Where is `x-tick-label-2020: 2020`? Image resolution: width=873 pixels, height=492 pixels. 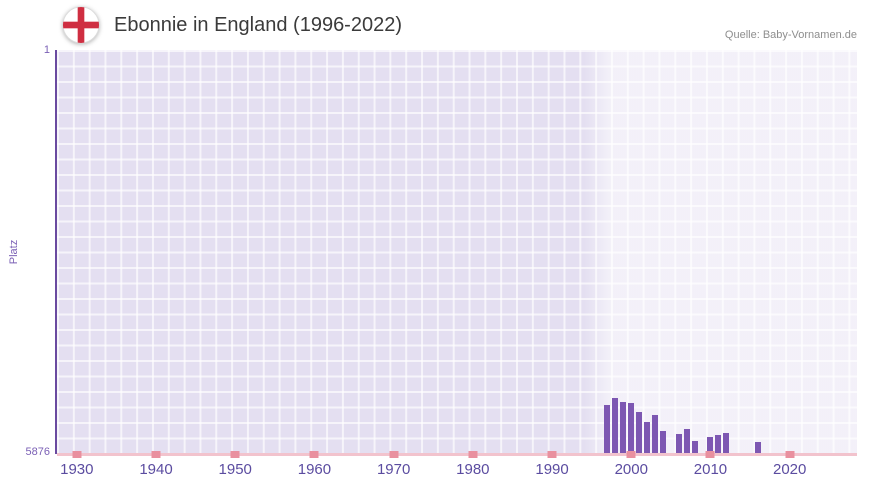
x-tick-label-2020: 2020 is located at coordinates (789, 469).